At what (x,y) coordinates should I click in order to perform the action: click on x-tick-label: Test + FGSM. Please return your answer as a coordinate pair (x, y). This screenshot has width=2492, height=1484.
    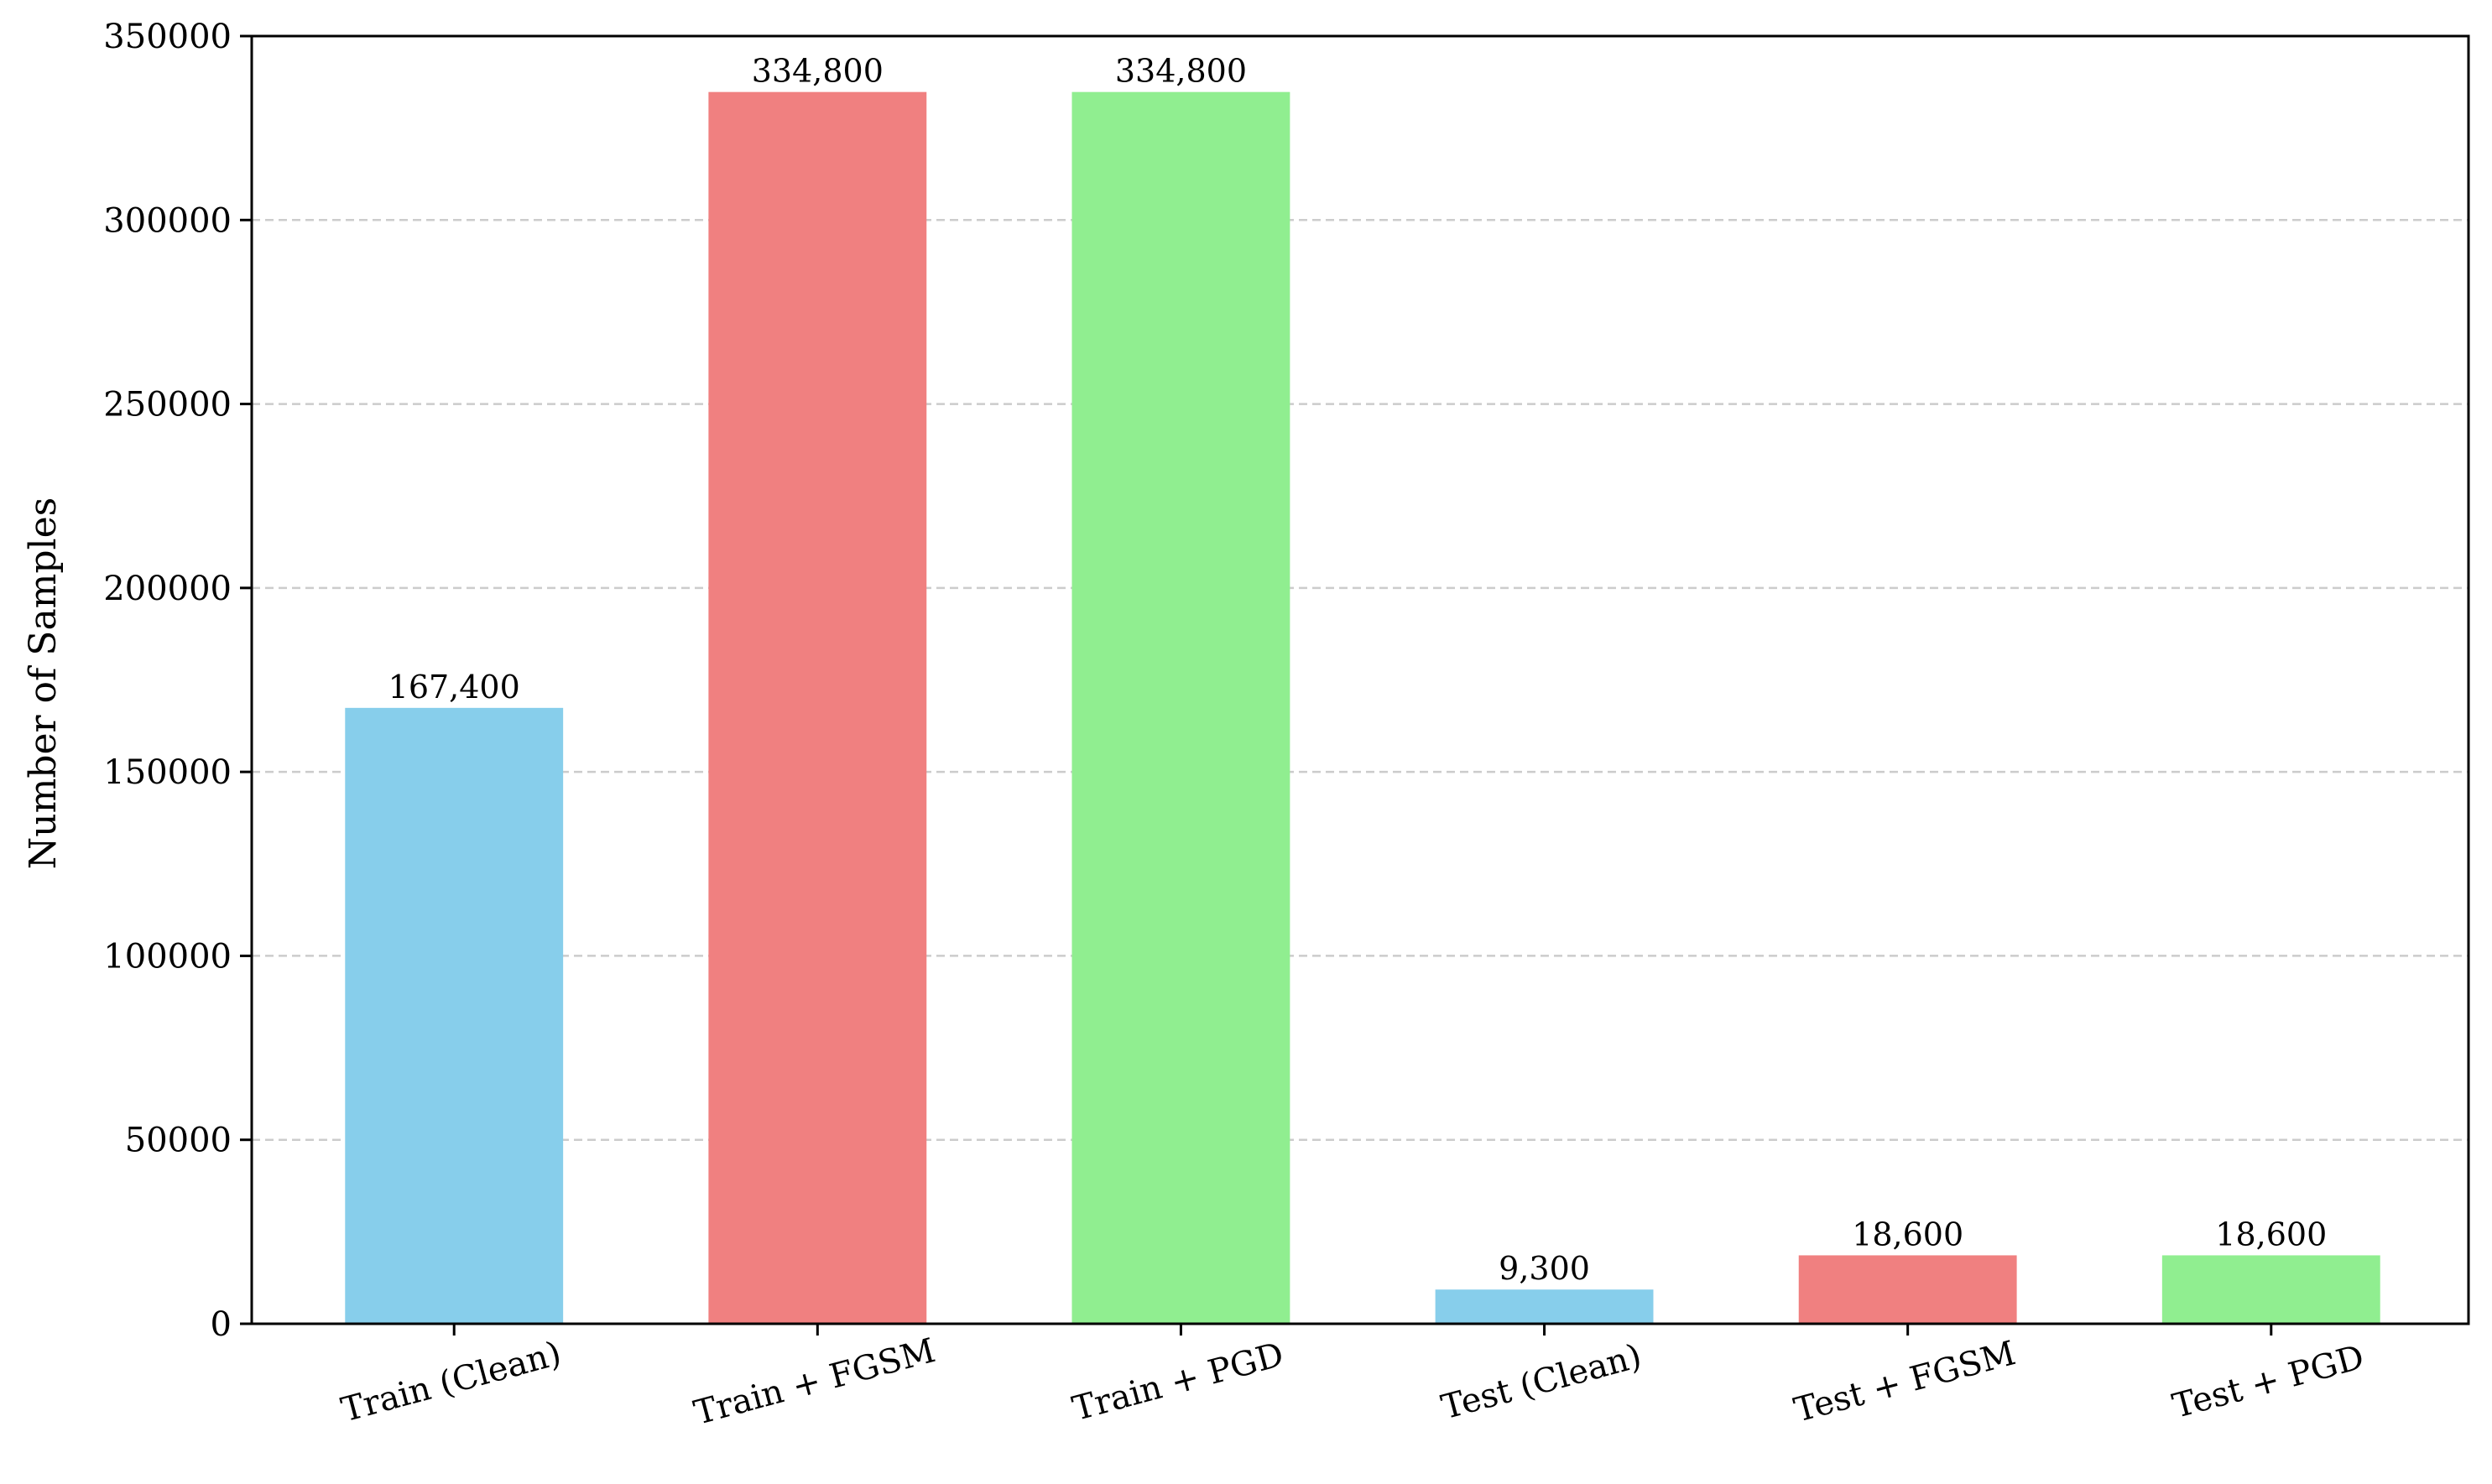
    Looking at the image, I should click on (1906, 1382).